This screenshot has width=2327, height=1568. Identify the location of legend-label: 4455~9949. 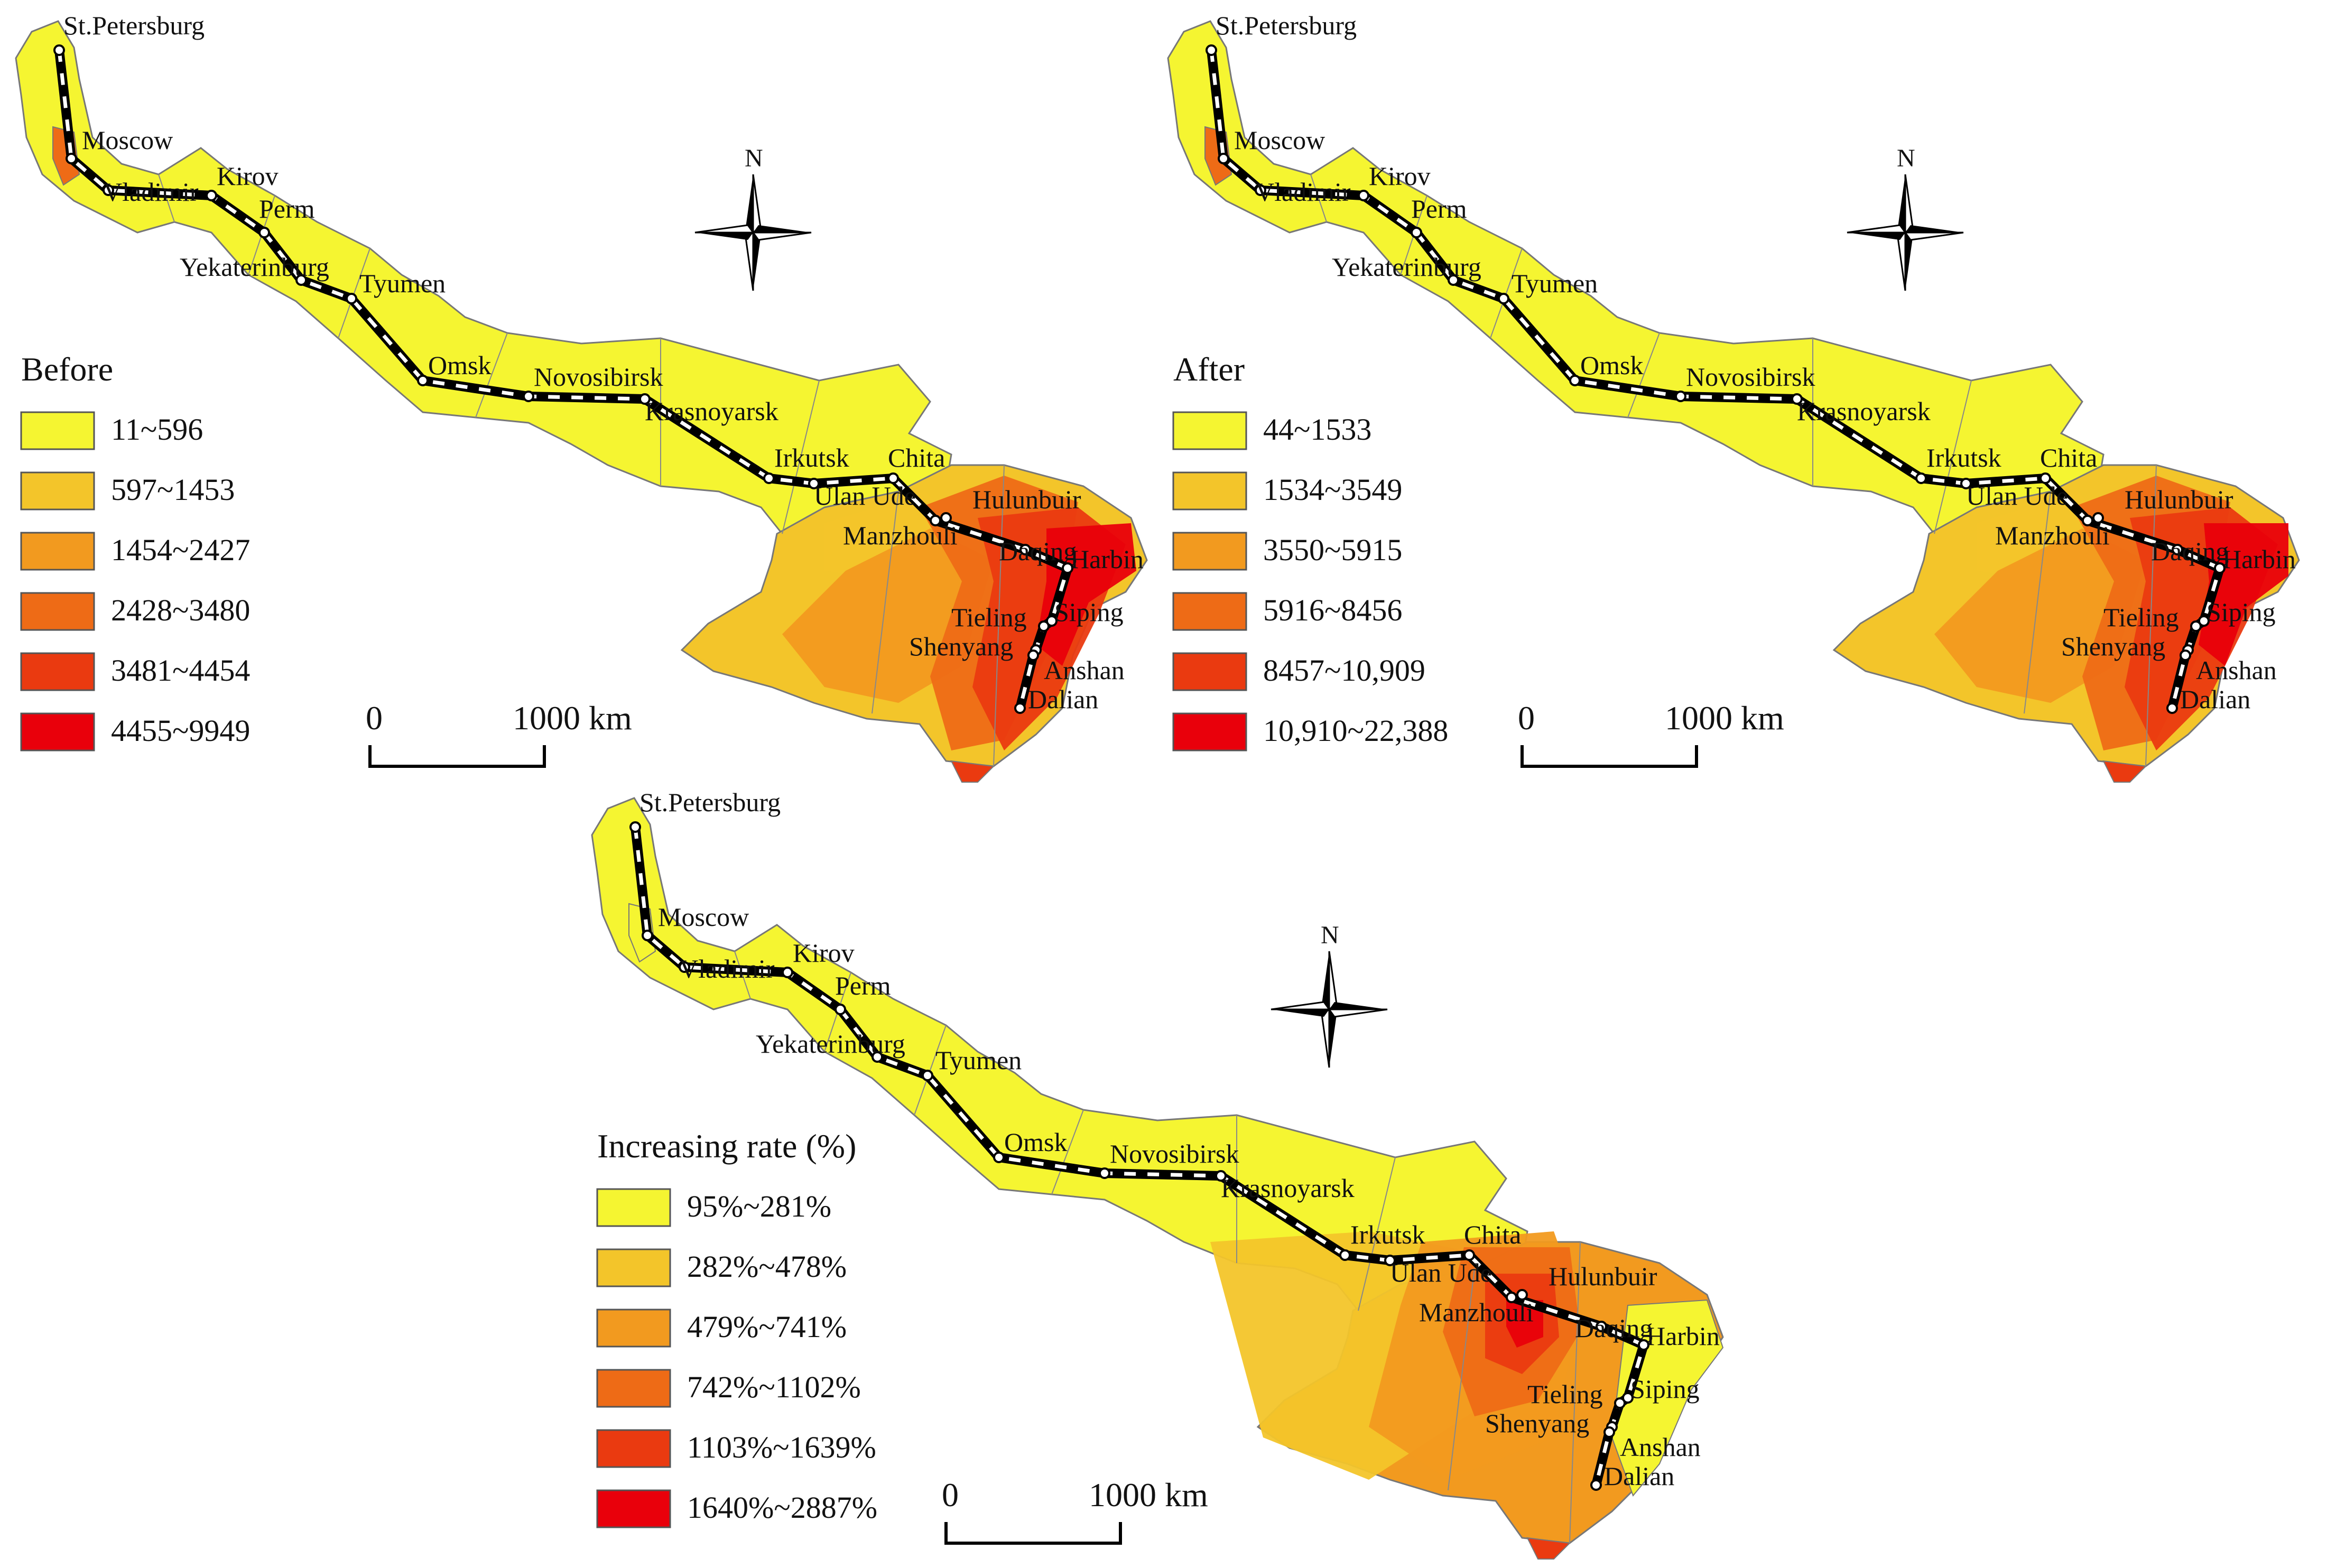
(180, 731).